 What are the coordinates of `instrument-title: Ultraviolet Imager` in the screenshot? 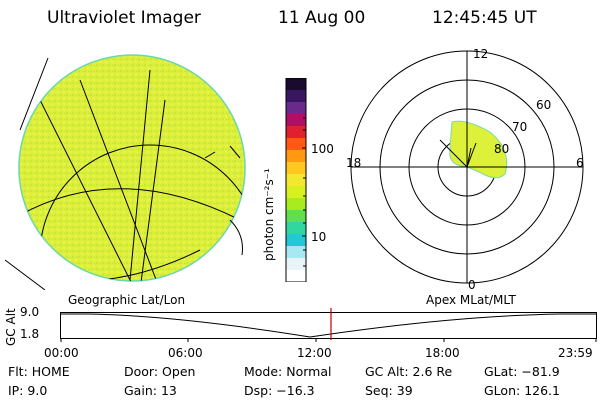 It's located at (124, 18).